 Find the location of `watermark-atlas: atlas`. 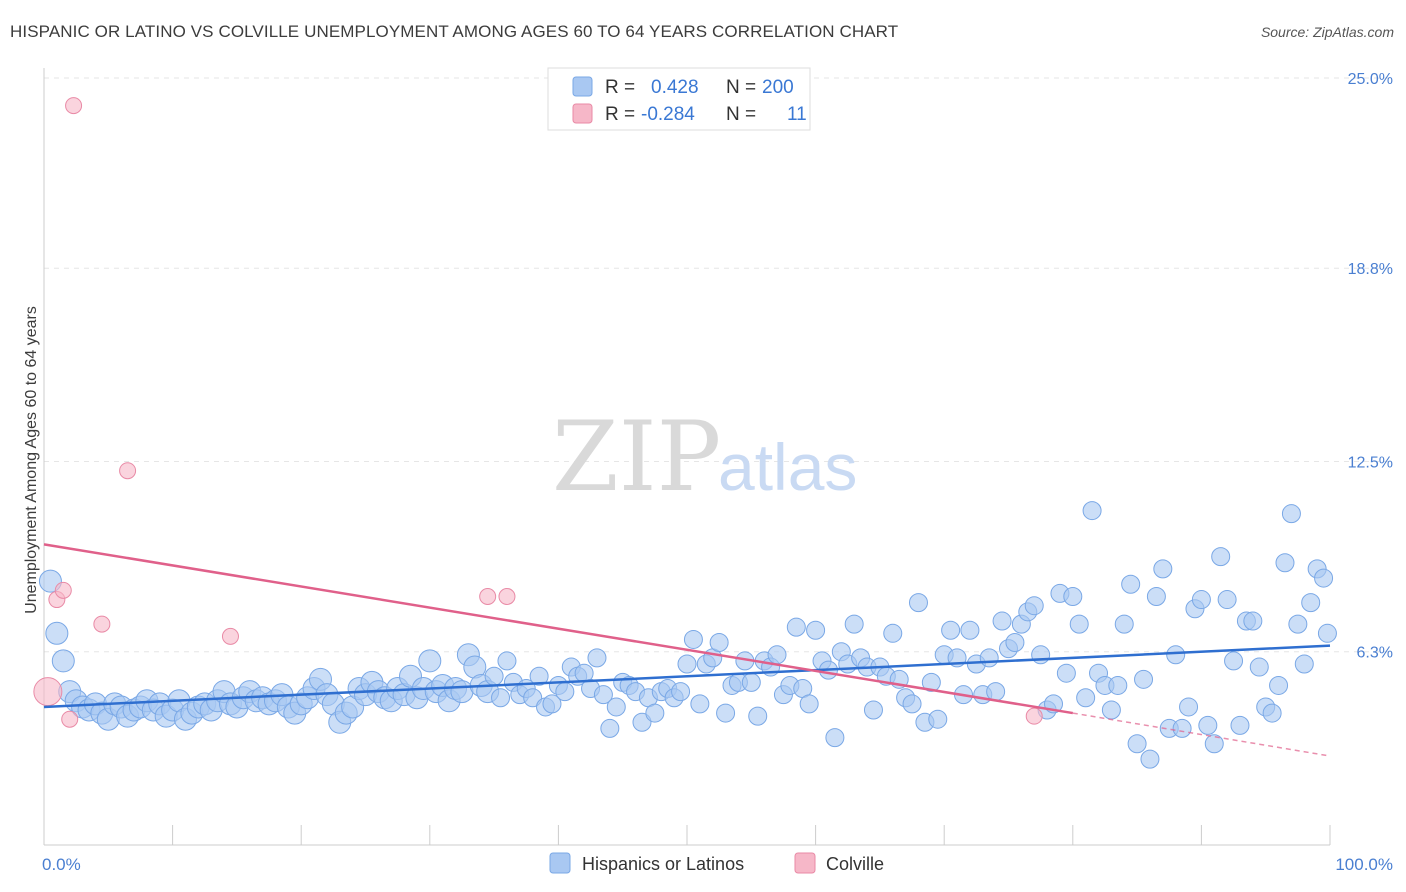

watermark-atlas: atlas is located at coordinates (787, 467).